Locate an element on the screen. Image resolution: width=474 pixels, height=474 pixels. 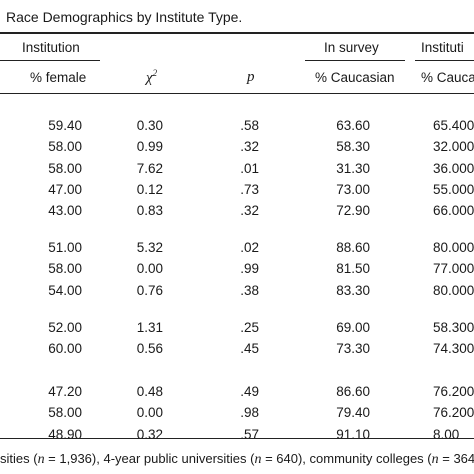
cell-female: 59.40 is located at coordinates (65, 125).